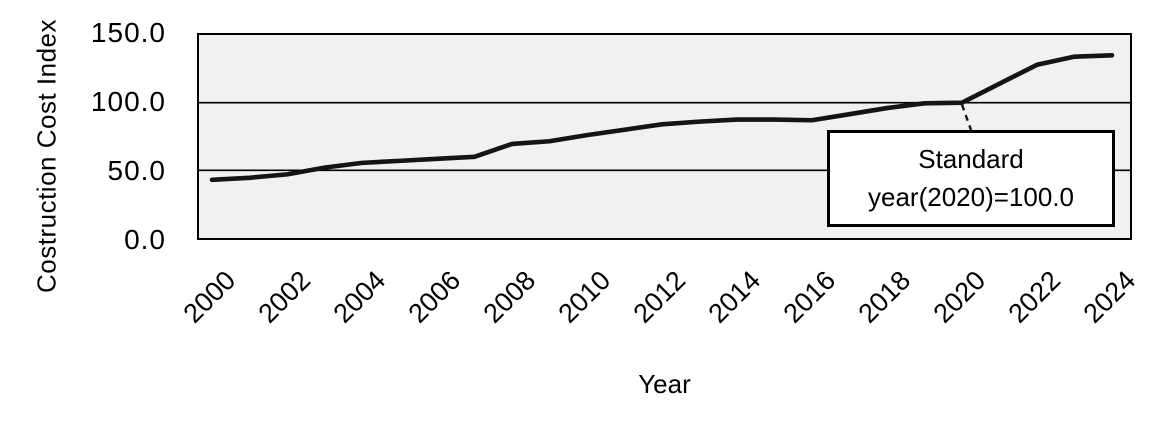  I want to click on annotation-leader-line, so click(966, 117).